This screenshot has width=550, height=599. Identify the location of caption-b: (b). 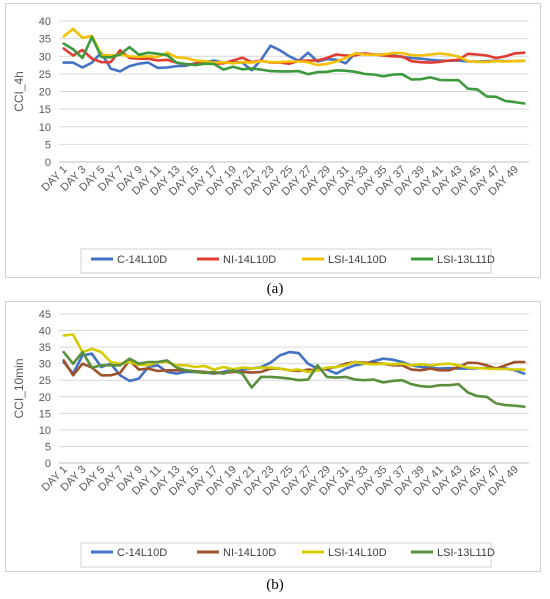
(275, 585).